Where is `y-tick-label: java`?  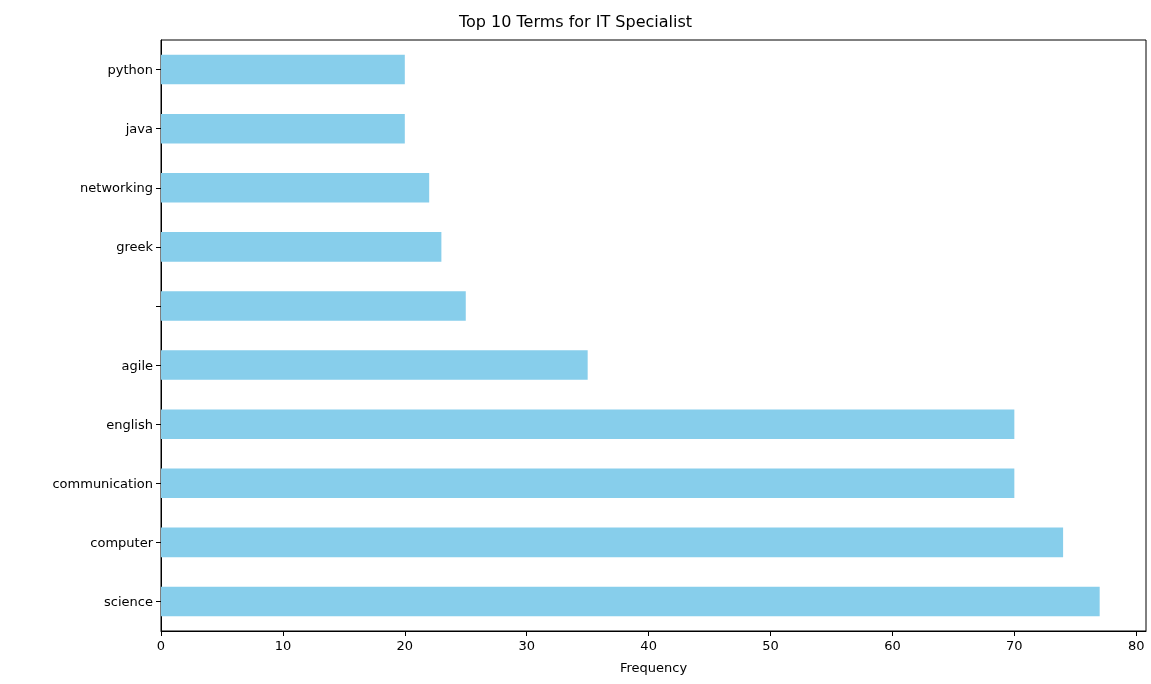
y-tick-label: java is located at coordinates (138, 129).